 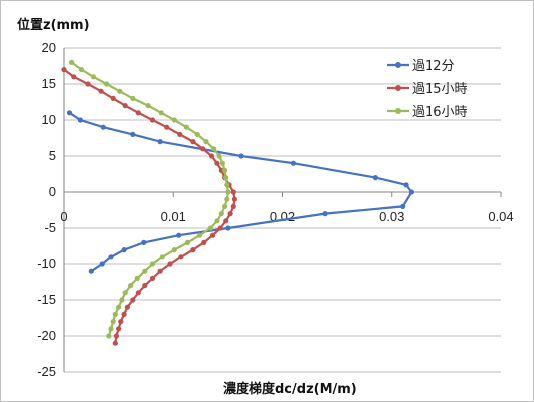 I want to click on y-tick-label: -20, so click(x=46, y=335).